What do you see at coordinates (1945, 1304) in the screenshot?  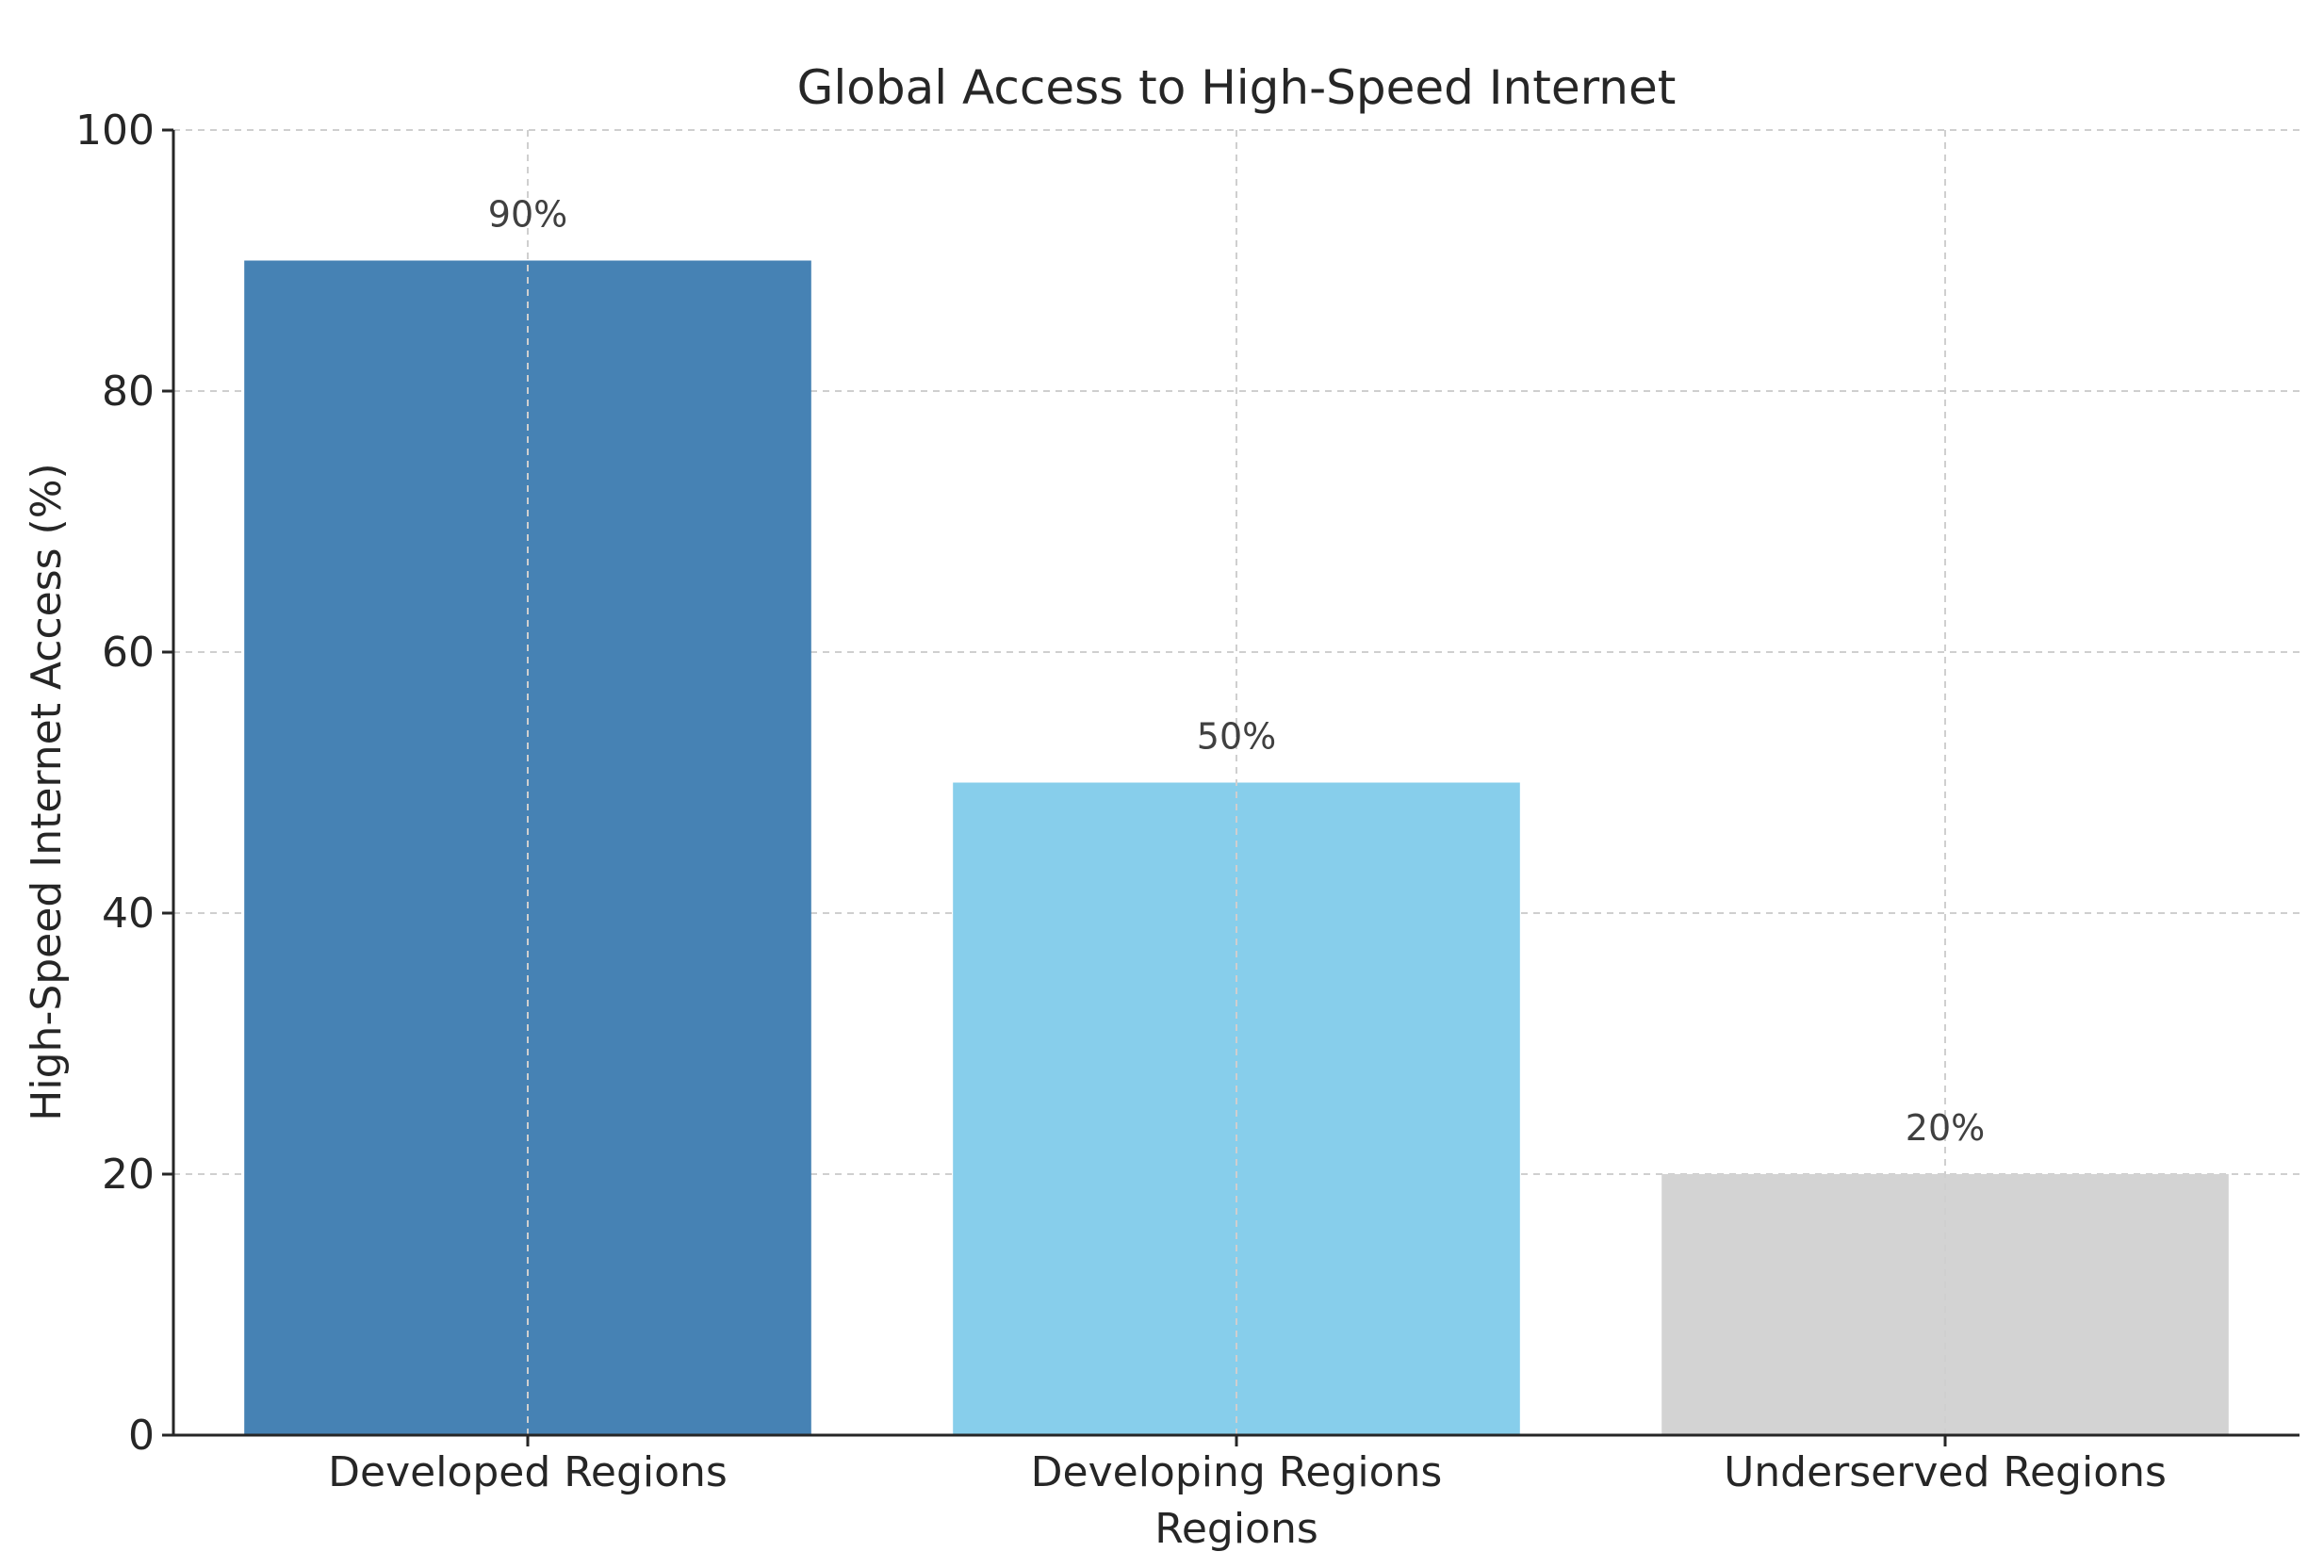 I see `bar` at bounding box center [1945, 1304].